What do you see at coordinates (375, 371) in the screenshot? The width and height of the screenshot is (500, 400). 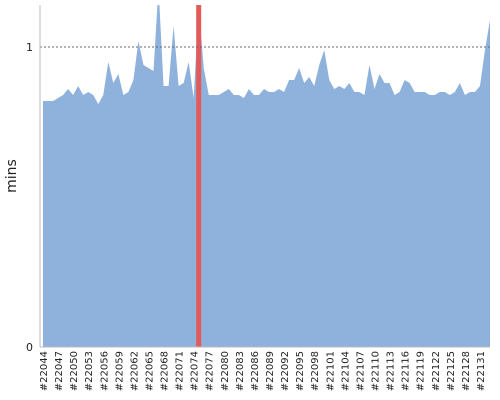 I see `x-tick-label: #22110` at bounding box center [375, 371].